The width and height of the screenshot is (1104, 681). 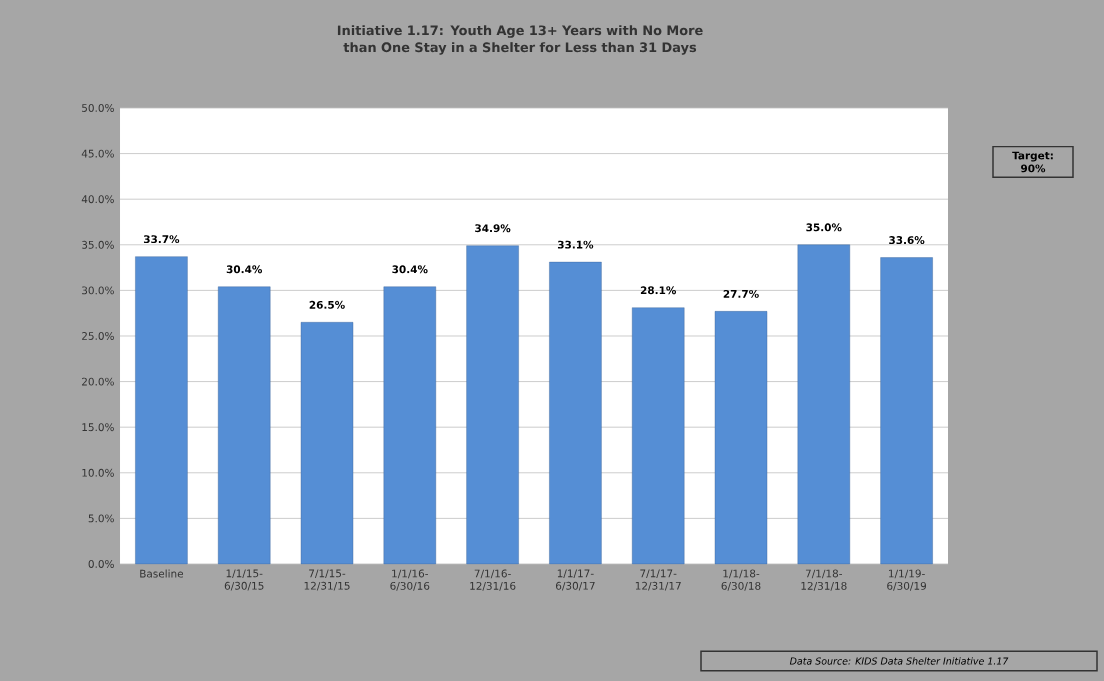 I want to click on x-tick-label: 7/1/17-12/31/17, so click(x=658, y=580).